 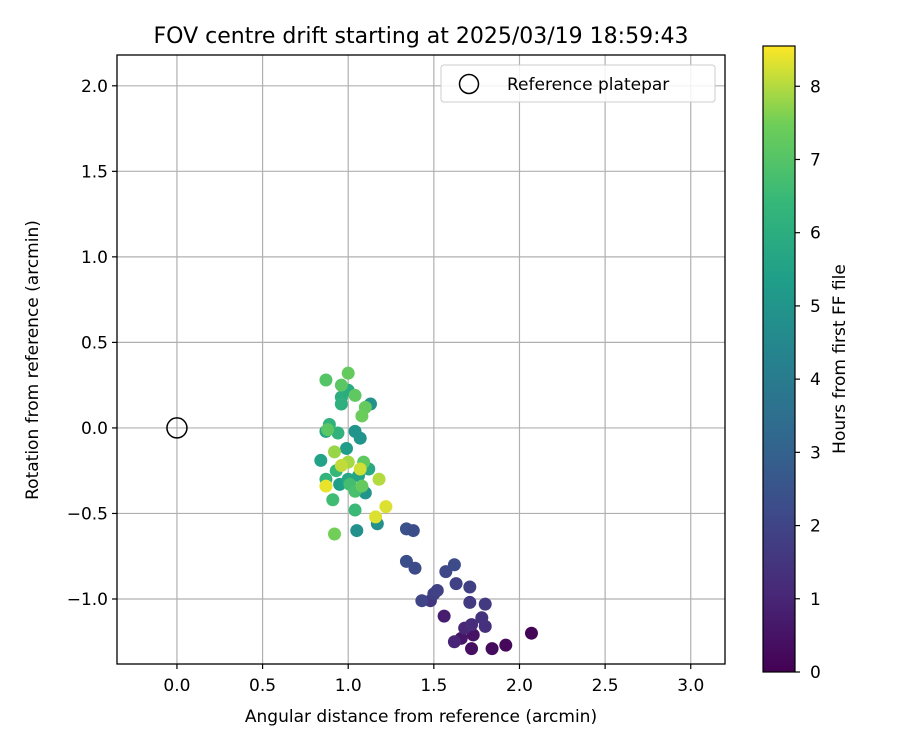 What do you see at coordinates (519, 686) in the screenshot?
I see `x-tick-label: 2.0` at bounding box center [519, 686].